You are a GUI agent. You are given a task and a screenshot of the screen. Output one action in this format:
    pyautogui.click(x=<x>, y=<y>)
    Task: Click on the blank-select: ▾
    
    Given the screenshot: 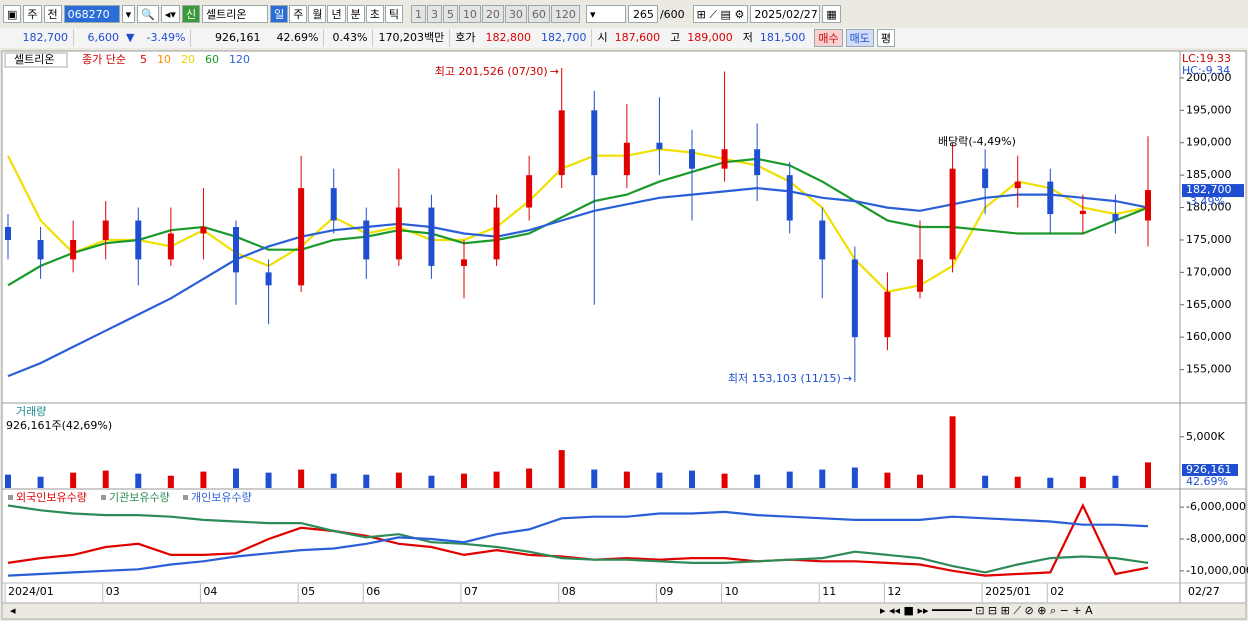 What is the action you would take?
    pyautogui.click(x=605, y=14)
    